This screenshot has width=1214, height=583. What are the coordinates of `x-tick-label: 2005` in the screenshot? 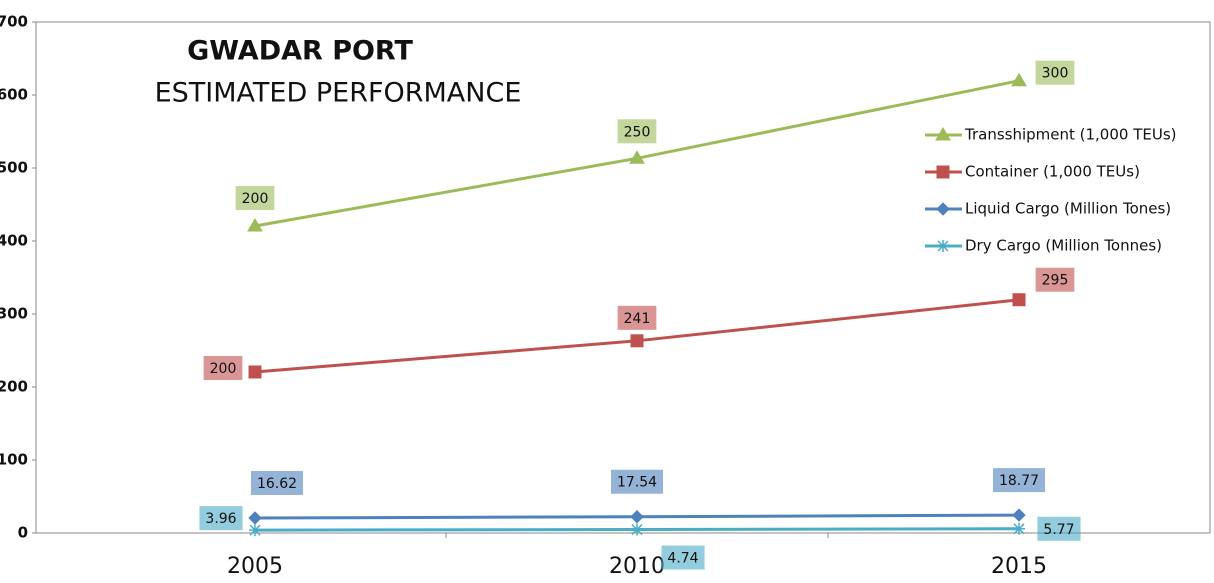 It's located at (255, 566).